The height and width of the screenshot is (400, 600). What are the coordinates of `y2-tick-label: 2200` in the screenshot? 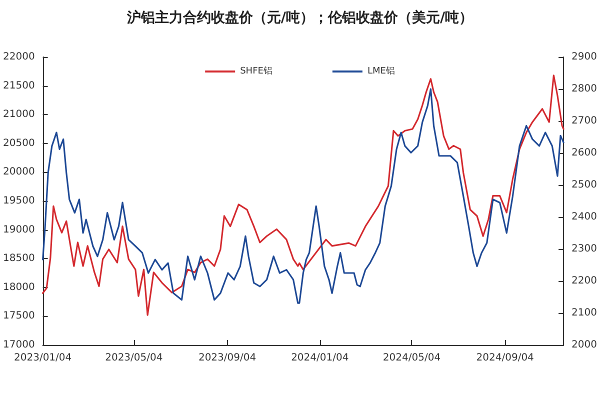 It's located at (585, 281).